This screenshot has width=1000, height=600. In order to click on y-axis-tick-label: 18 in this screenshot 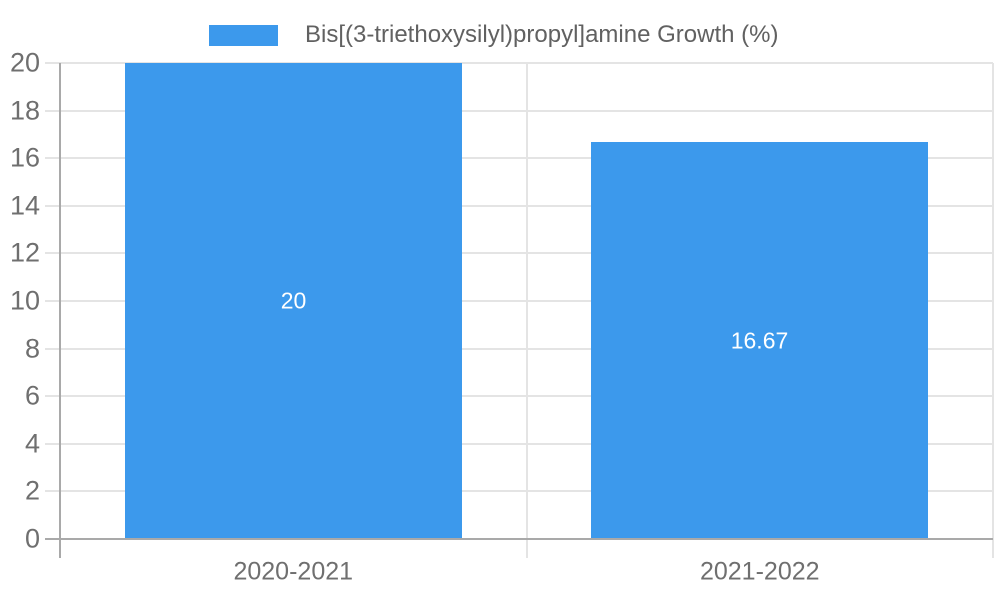, I will do `click(24, 110)`.